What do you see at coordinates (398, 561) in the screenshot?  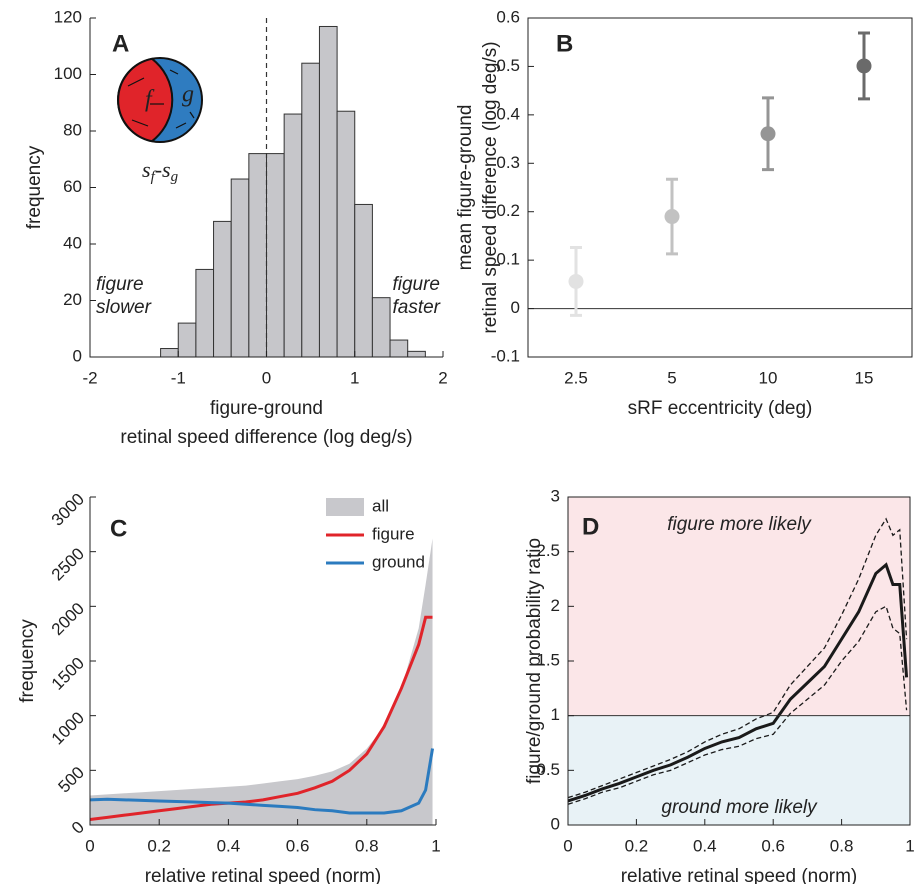 I see `legend-label: ground` at bounding box center [398, 561].